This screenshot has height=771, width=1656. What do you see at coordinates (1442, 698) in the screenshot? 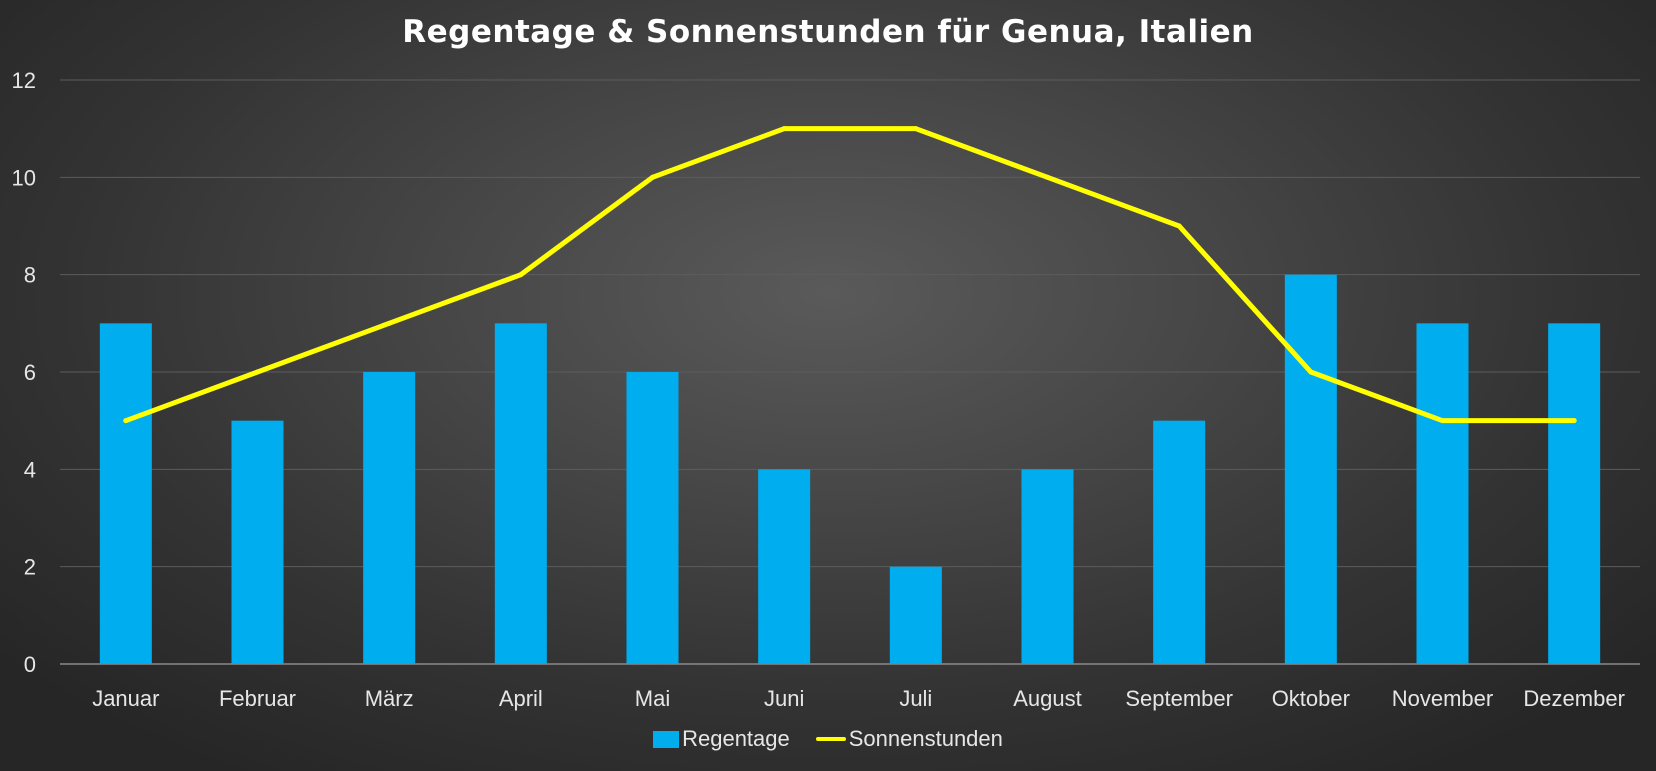
I see `x-tick-label: November` at bounding box center [1442, 698].